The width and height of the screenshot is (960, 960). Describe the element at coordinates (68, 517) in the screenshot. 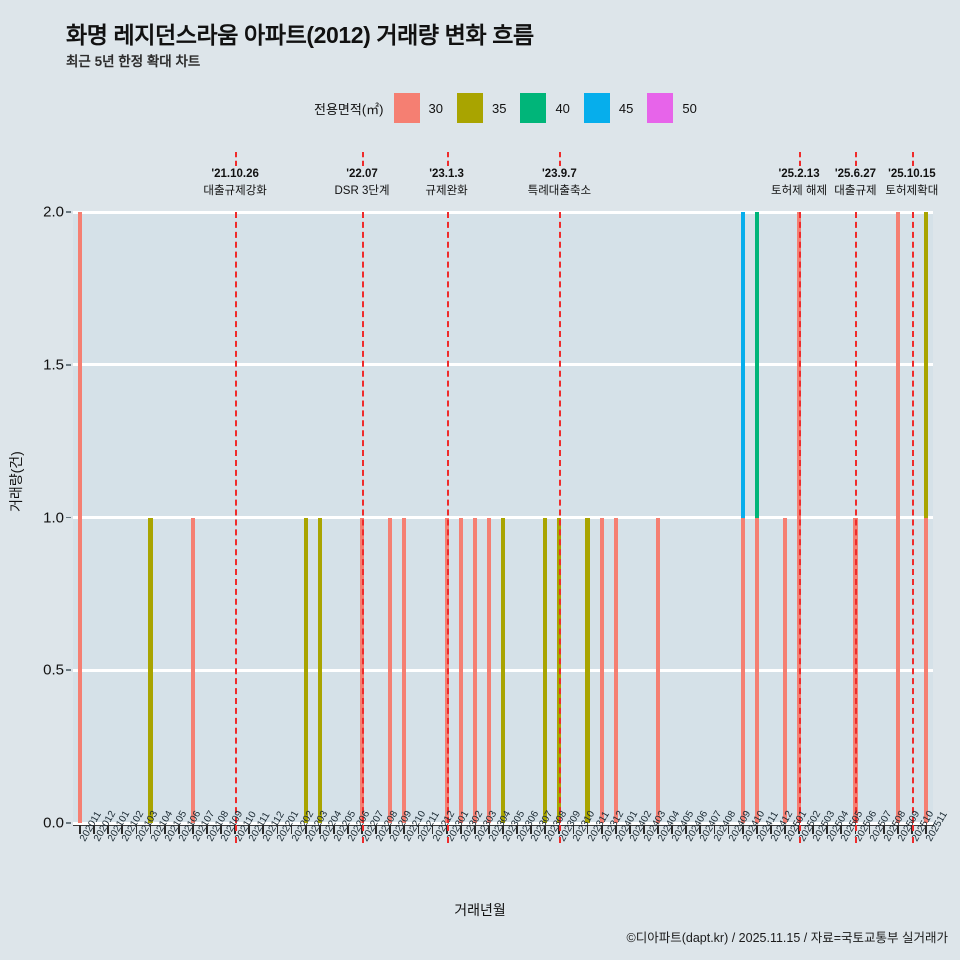

I see `y-tick-mark-1.0` at that location.